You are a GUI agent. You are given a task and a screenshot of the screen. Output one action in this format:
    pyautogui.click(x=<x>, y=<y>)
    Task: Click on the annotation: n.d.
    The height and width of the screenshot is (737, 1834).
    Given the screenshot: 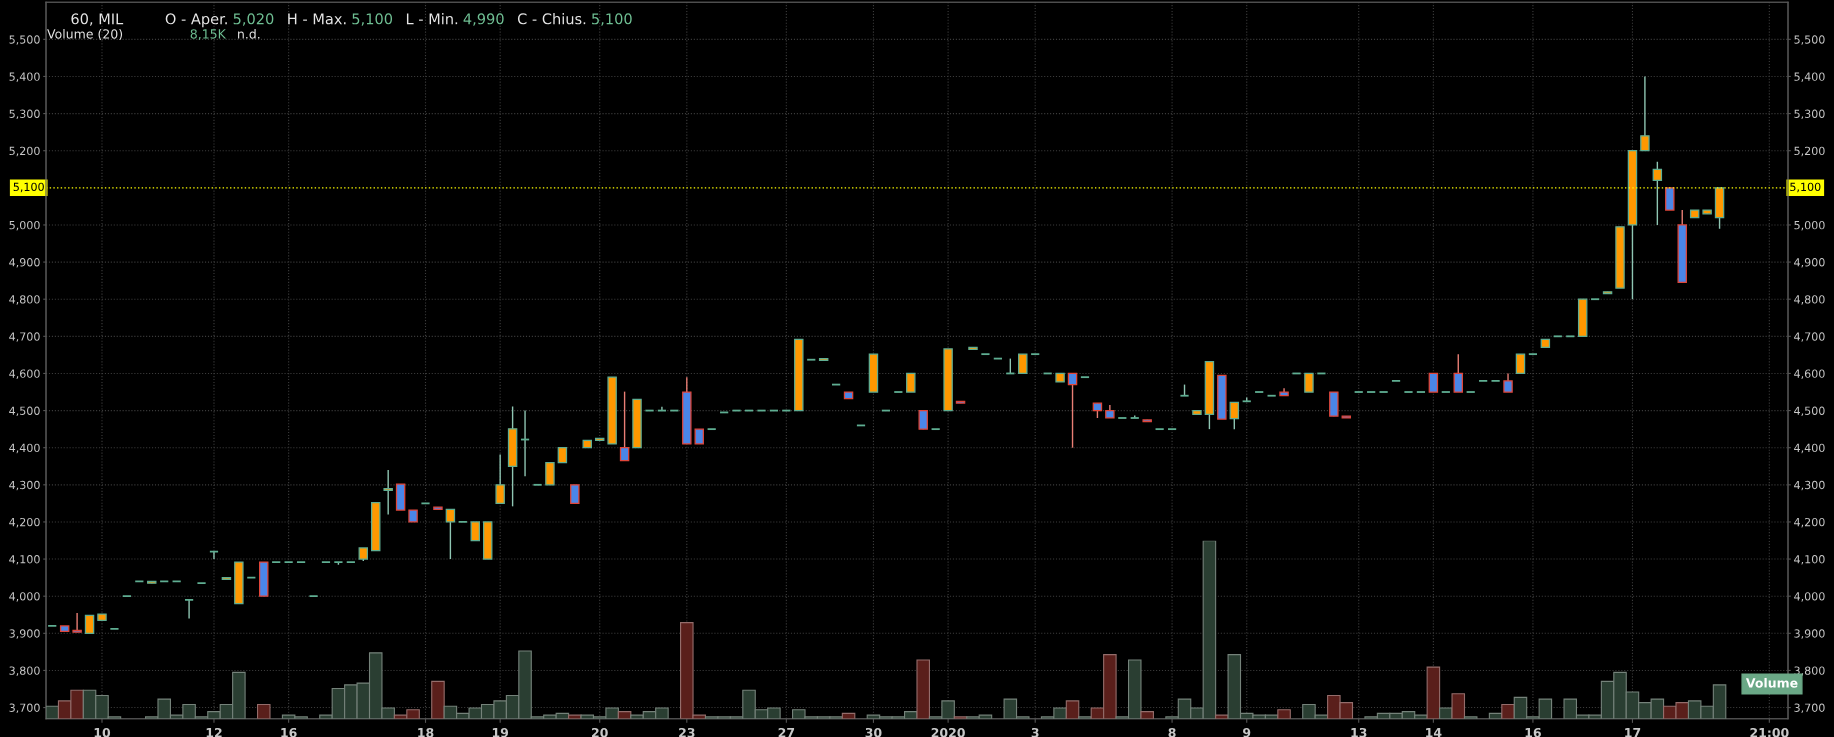 What is the action you would take?
    pyautogui.click(x=249, y=33)
    